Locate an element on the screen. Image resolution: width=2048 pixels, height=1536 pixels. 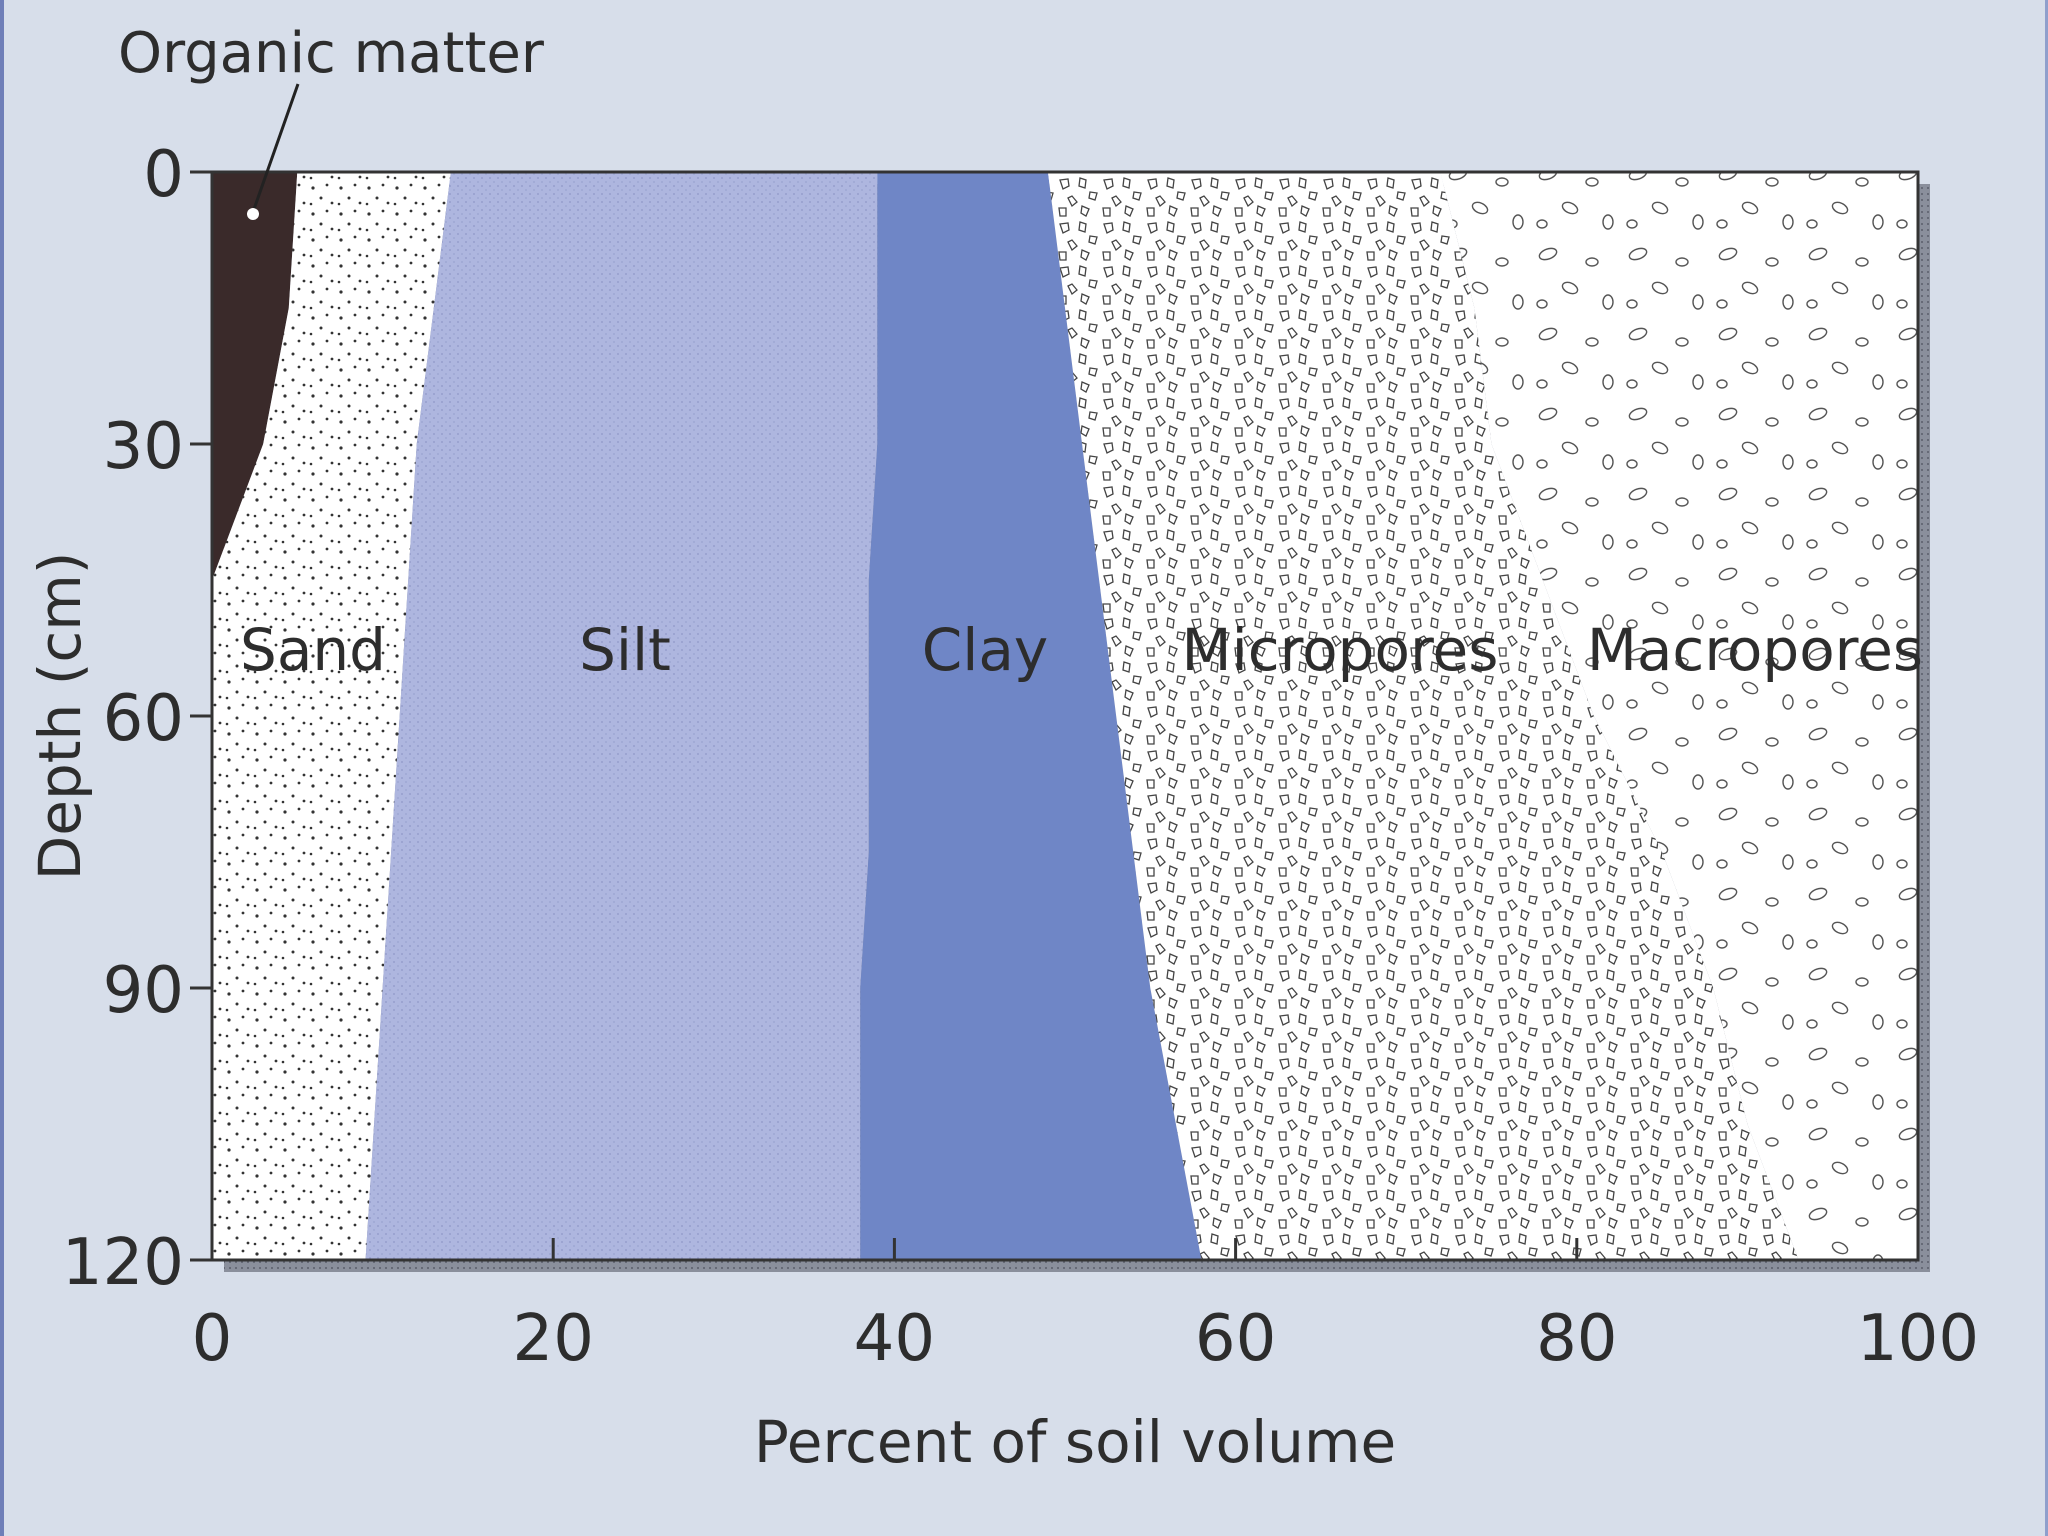
y-tick-label: 30 is located at coordinates (143, 447).